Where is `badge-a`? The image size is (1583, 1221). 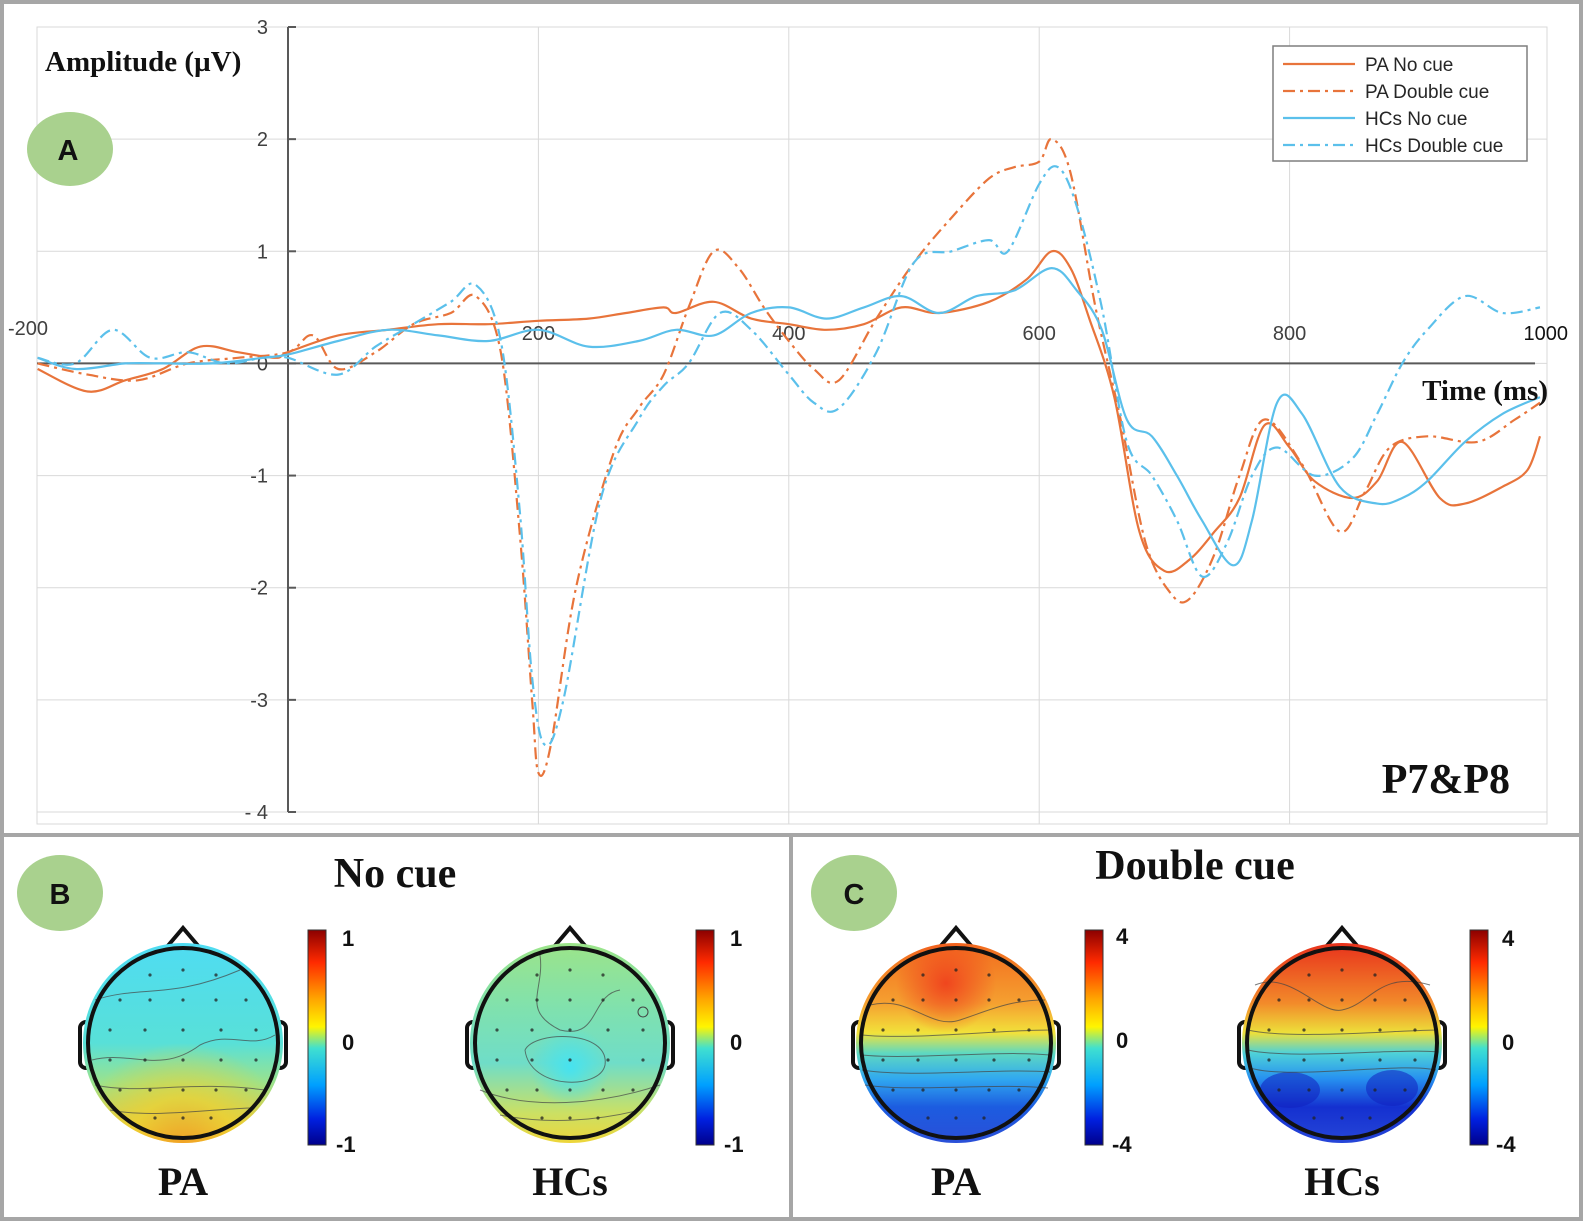
badge-a is located at coordinates (70, 149).